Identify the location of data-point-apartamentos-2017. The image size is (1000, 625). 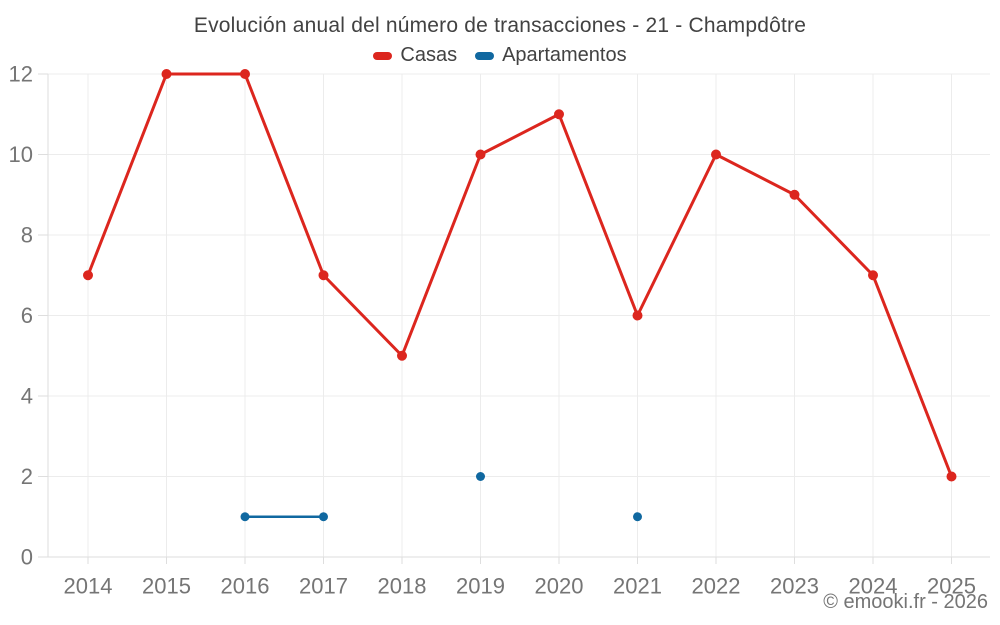
(323, 517).